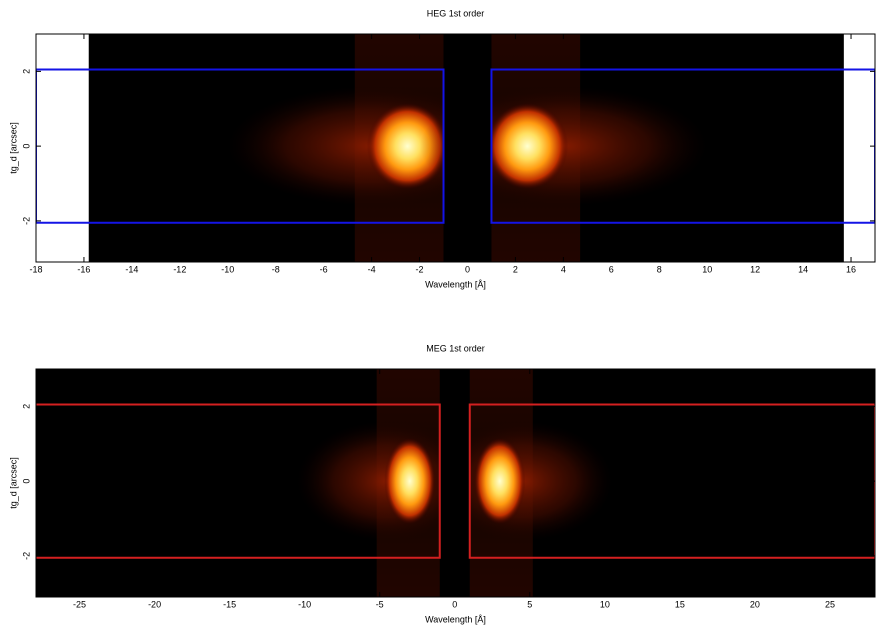  Describe the element at coordinates (455, 348) in the screenshot. I see `title: MEG 1st order` at that location.